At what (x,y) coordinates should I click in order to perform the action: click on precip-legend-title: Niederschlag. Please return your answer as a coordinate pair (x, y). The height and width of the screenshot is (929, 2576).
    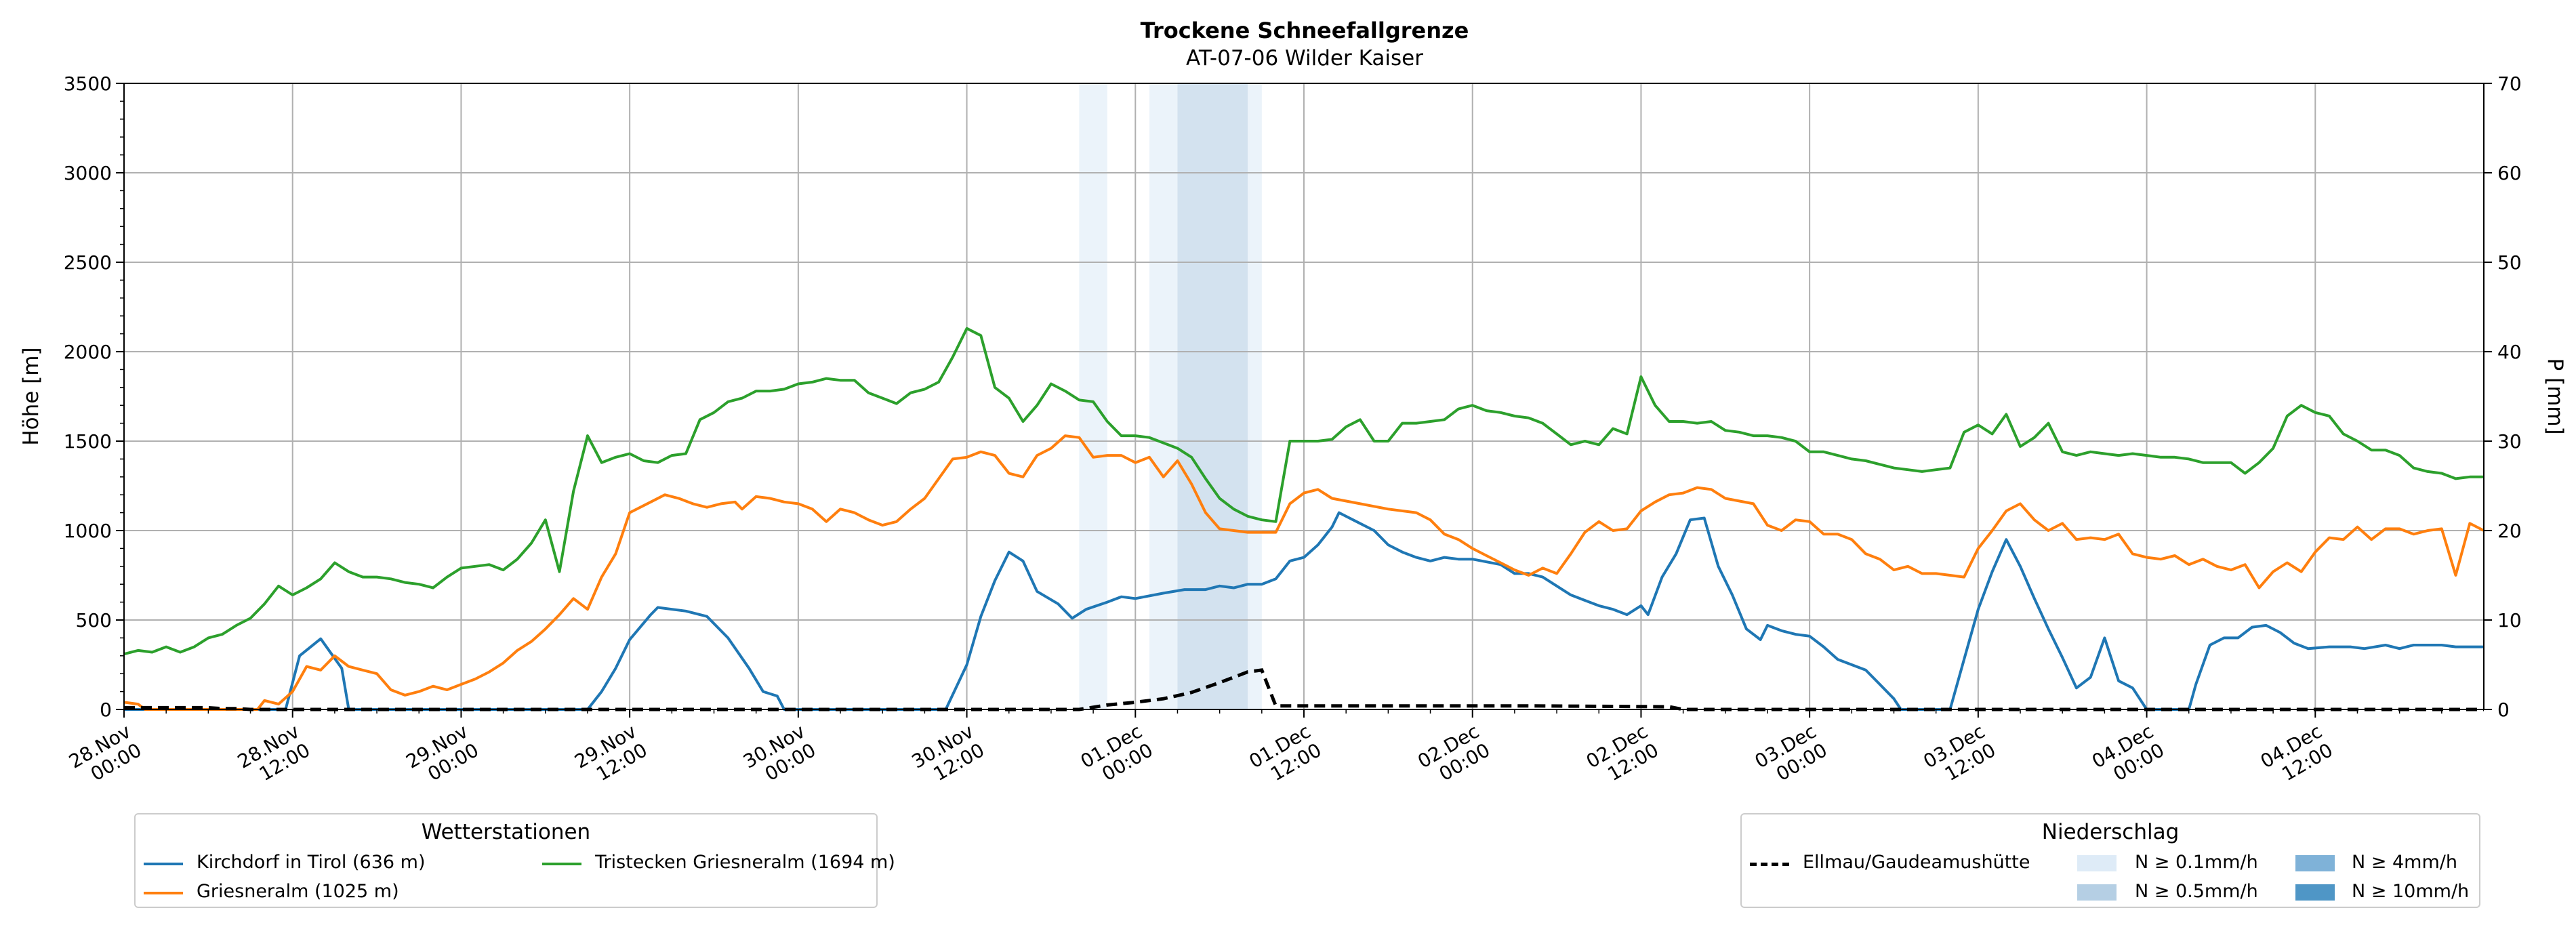
    Looking at the image, I should click on (2111, 832).